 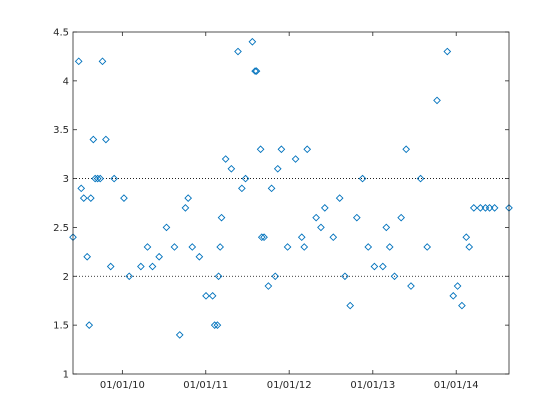 What do you see at coordinates (66, 179) in the screenshot?
I see `y-tick-label: 3` at bounding box center [66, 179].